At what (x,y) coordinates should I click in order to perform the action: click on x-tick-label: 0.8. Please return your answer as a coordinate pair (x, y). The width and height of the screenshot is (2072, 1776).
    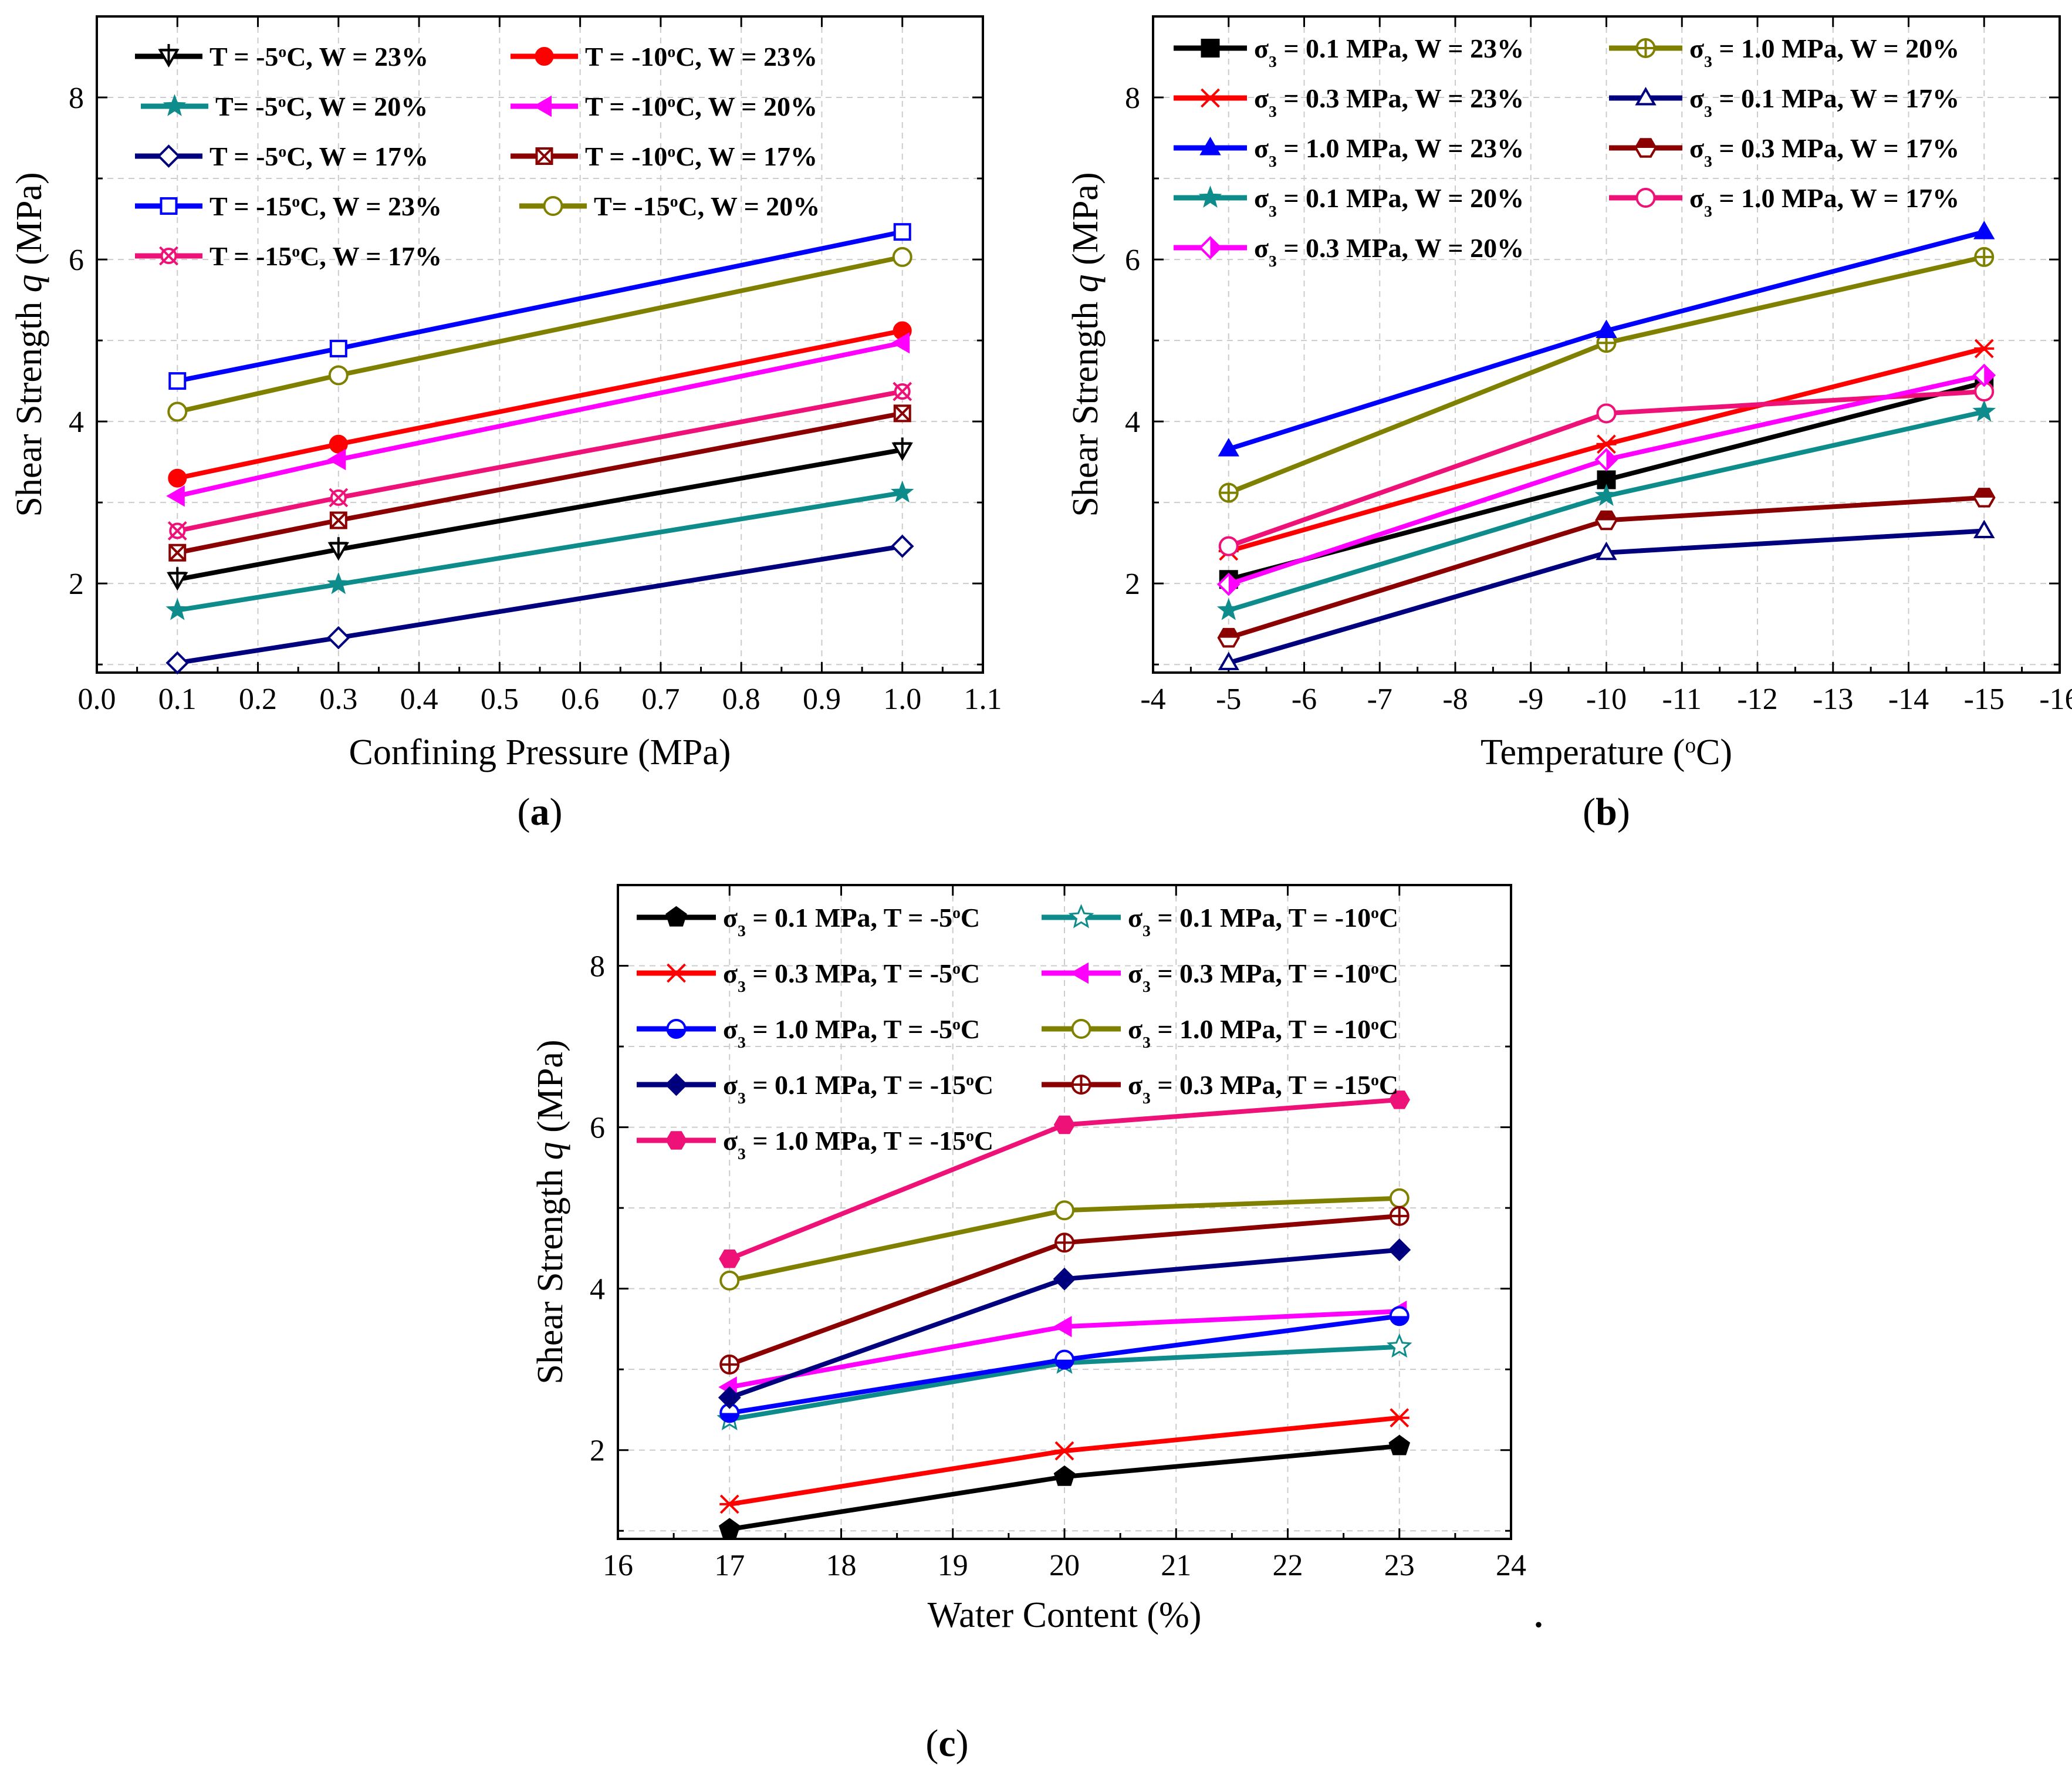
    Looking at the image, I should click on (741, 699).